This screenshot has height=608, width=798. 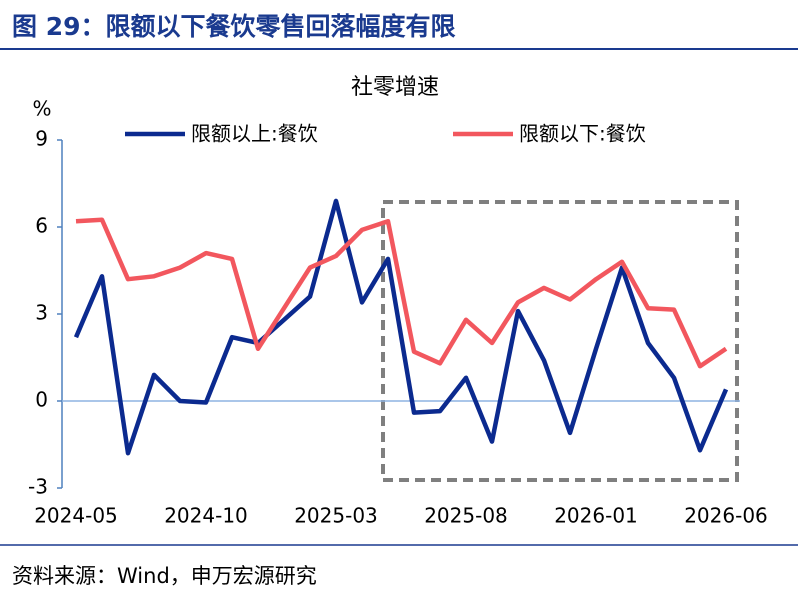 What do you see at coordinates (164, 576) in the screenshot?
I see `source-note: 资料来源：Wind，申万宏源研究` at bounding box center [164, 576].